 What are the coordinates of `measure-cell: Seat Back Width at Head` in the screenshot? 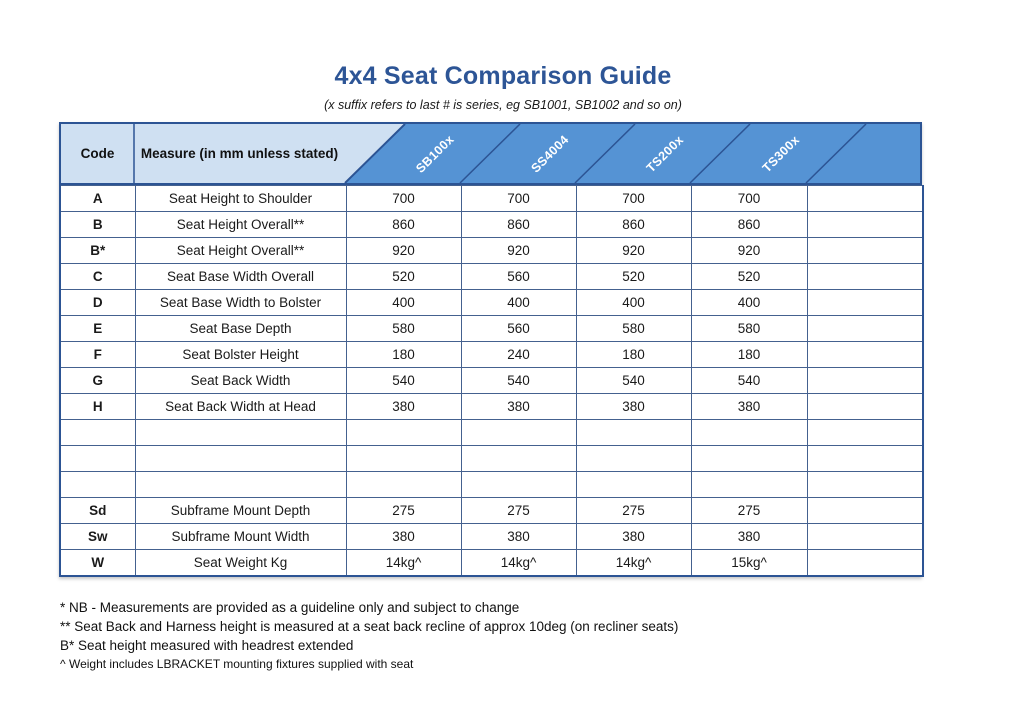 It's located at (240, 406).